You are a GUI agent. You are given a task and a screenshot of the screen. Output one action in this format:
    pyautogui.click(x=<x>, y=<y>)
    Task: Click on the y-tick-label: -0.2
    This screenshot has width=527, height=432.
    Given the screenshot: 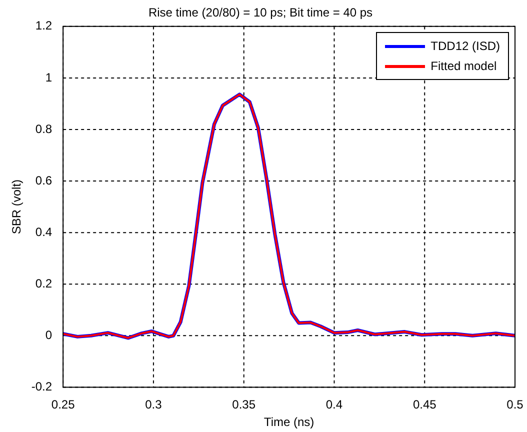 What is the action you would take?
    pyautogui.click(x=41, y=387)
    